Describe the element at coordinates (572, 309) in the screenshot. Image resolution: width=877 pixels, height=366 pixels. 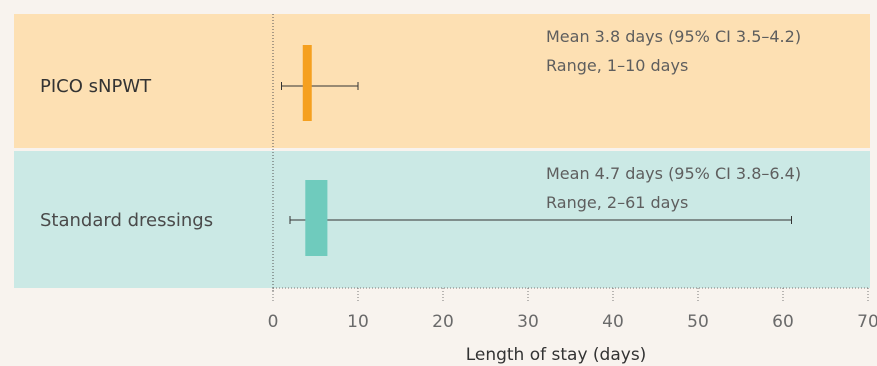
I see `x-axis: 0 10 20 30 40 50 60 70` at that location.